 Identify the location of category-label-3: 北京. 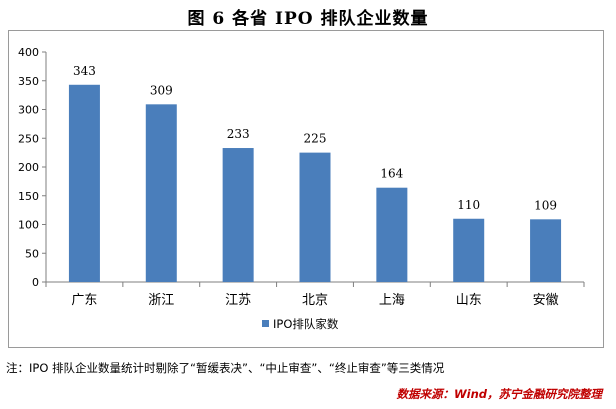
(315, 300).